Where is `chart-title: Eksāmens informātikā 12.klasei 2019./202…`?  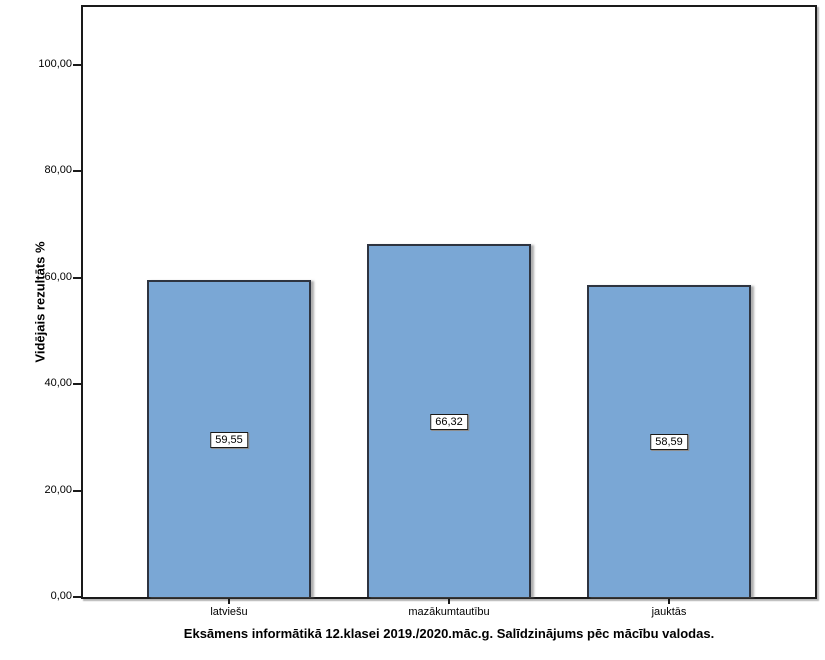 chart-title: Eksāmens informātikā 12.klasei 2019./202… is located at coordinates (449, 633).